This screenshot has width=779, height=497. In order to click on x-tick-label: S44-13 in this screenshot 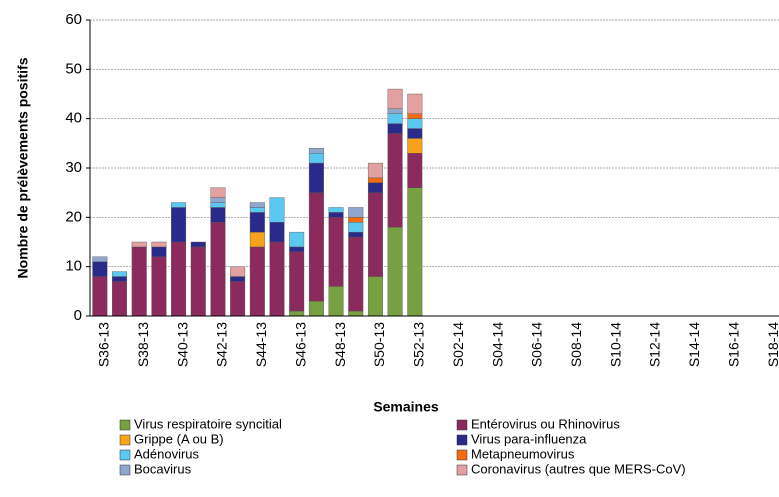, I will do `click(261, 344)`.